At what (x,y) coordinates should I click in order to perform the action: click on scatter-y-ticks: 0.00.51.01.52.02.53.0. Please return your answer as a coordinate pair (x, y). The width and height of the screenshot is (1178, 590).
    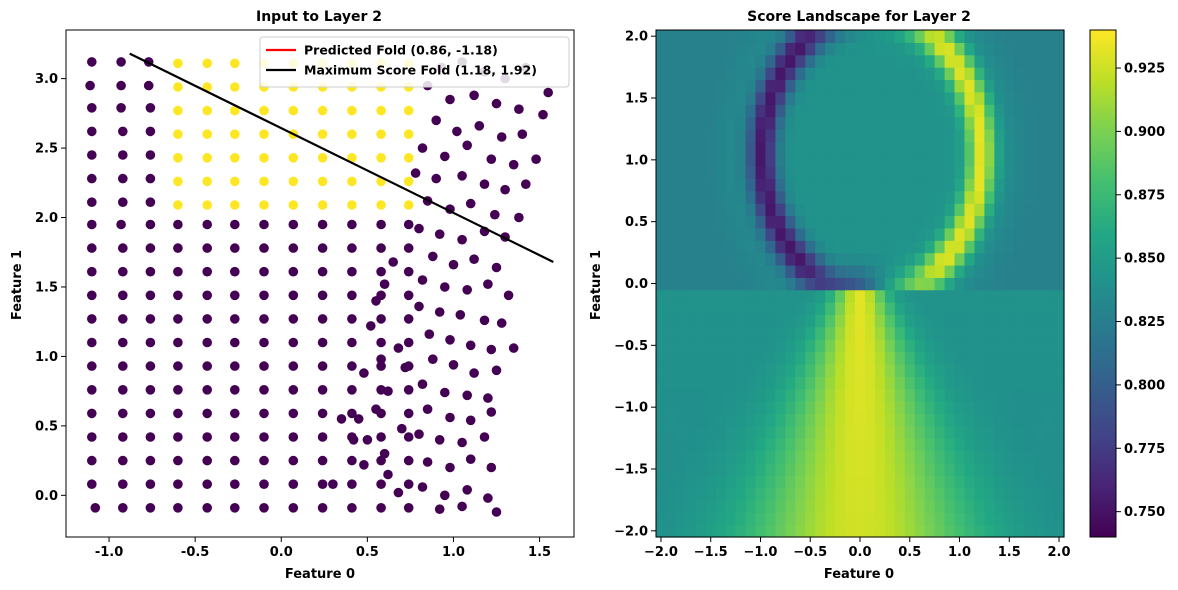
    Looking at the image, I should click on (50, 288).